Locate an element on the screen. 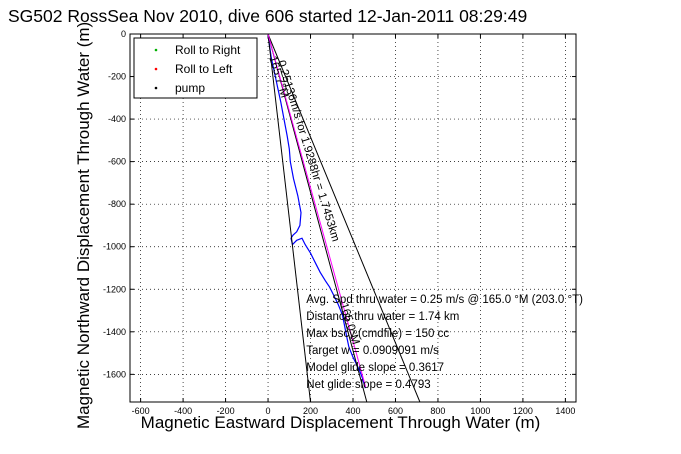 The width and height of the screenshot is (681, 454). y-tick-label: -400 is located at coordinates (117, 119).